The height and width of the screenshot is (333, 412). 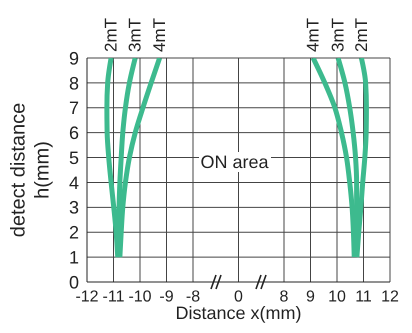 What do you see at coordinates (193, 297) in the screenshot?
I see `x-tick-label: -8` at bounding box center [193, 297].